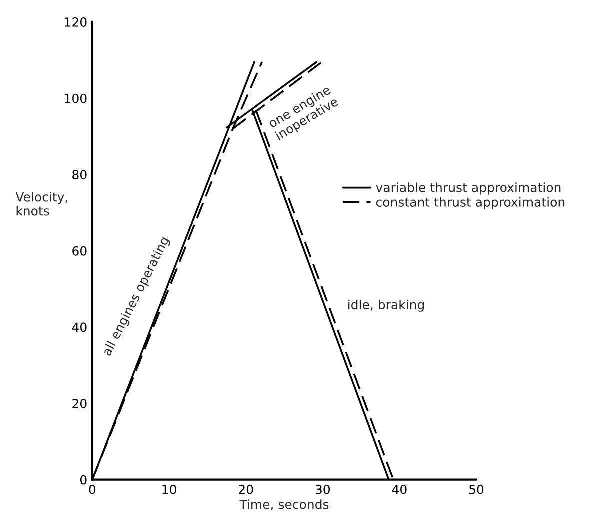 Image resolution: width=589 pixels, height=525 pixels. Describe the element at coordinates (477, 489) in the screenshot. I see `x-tick-label: 50` at that location.